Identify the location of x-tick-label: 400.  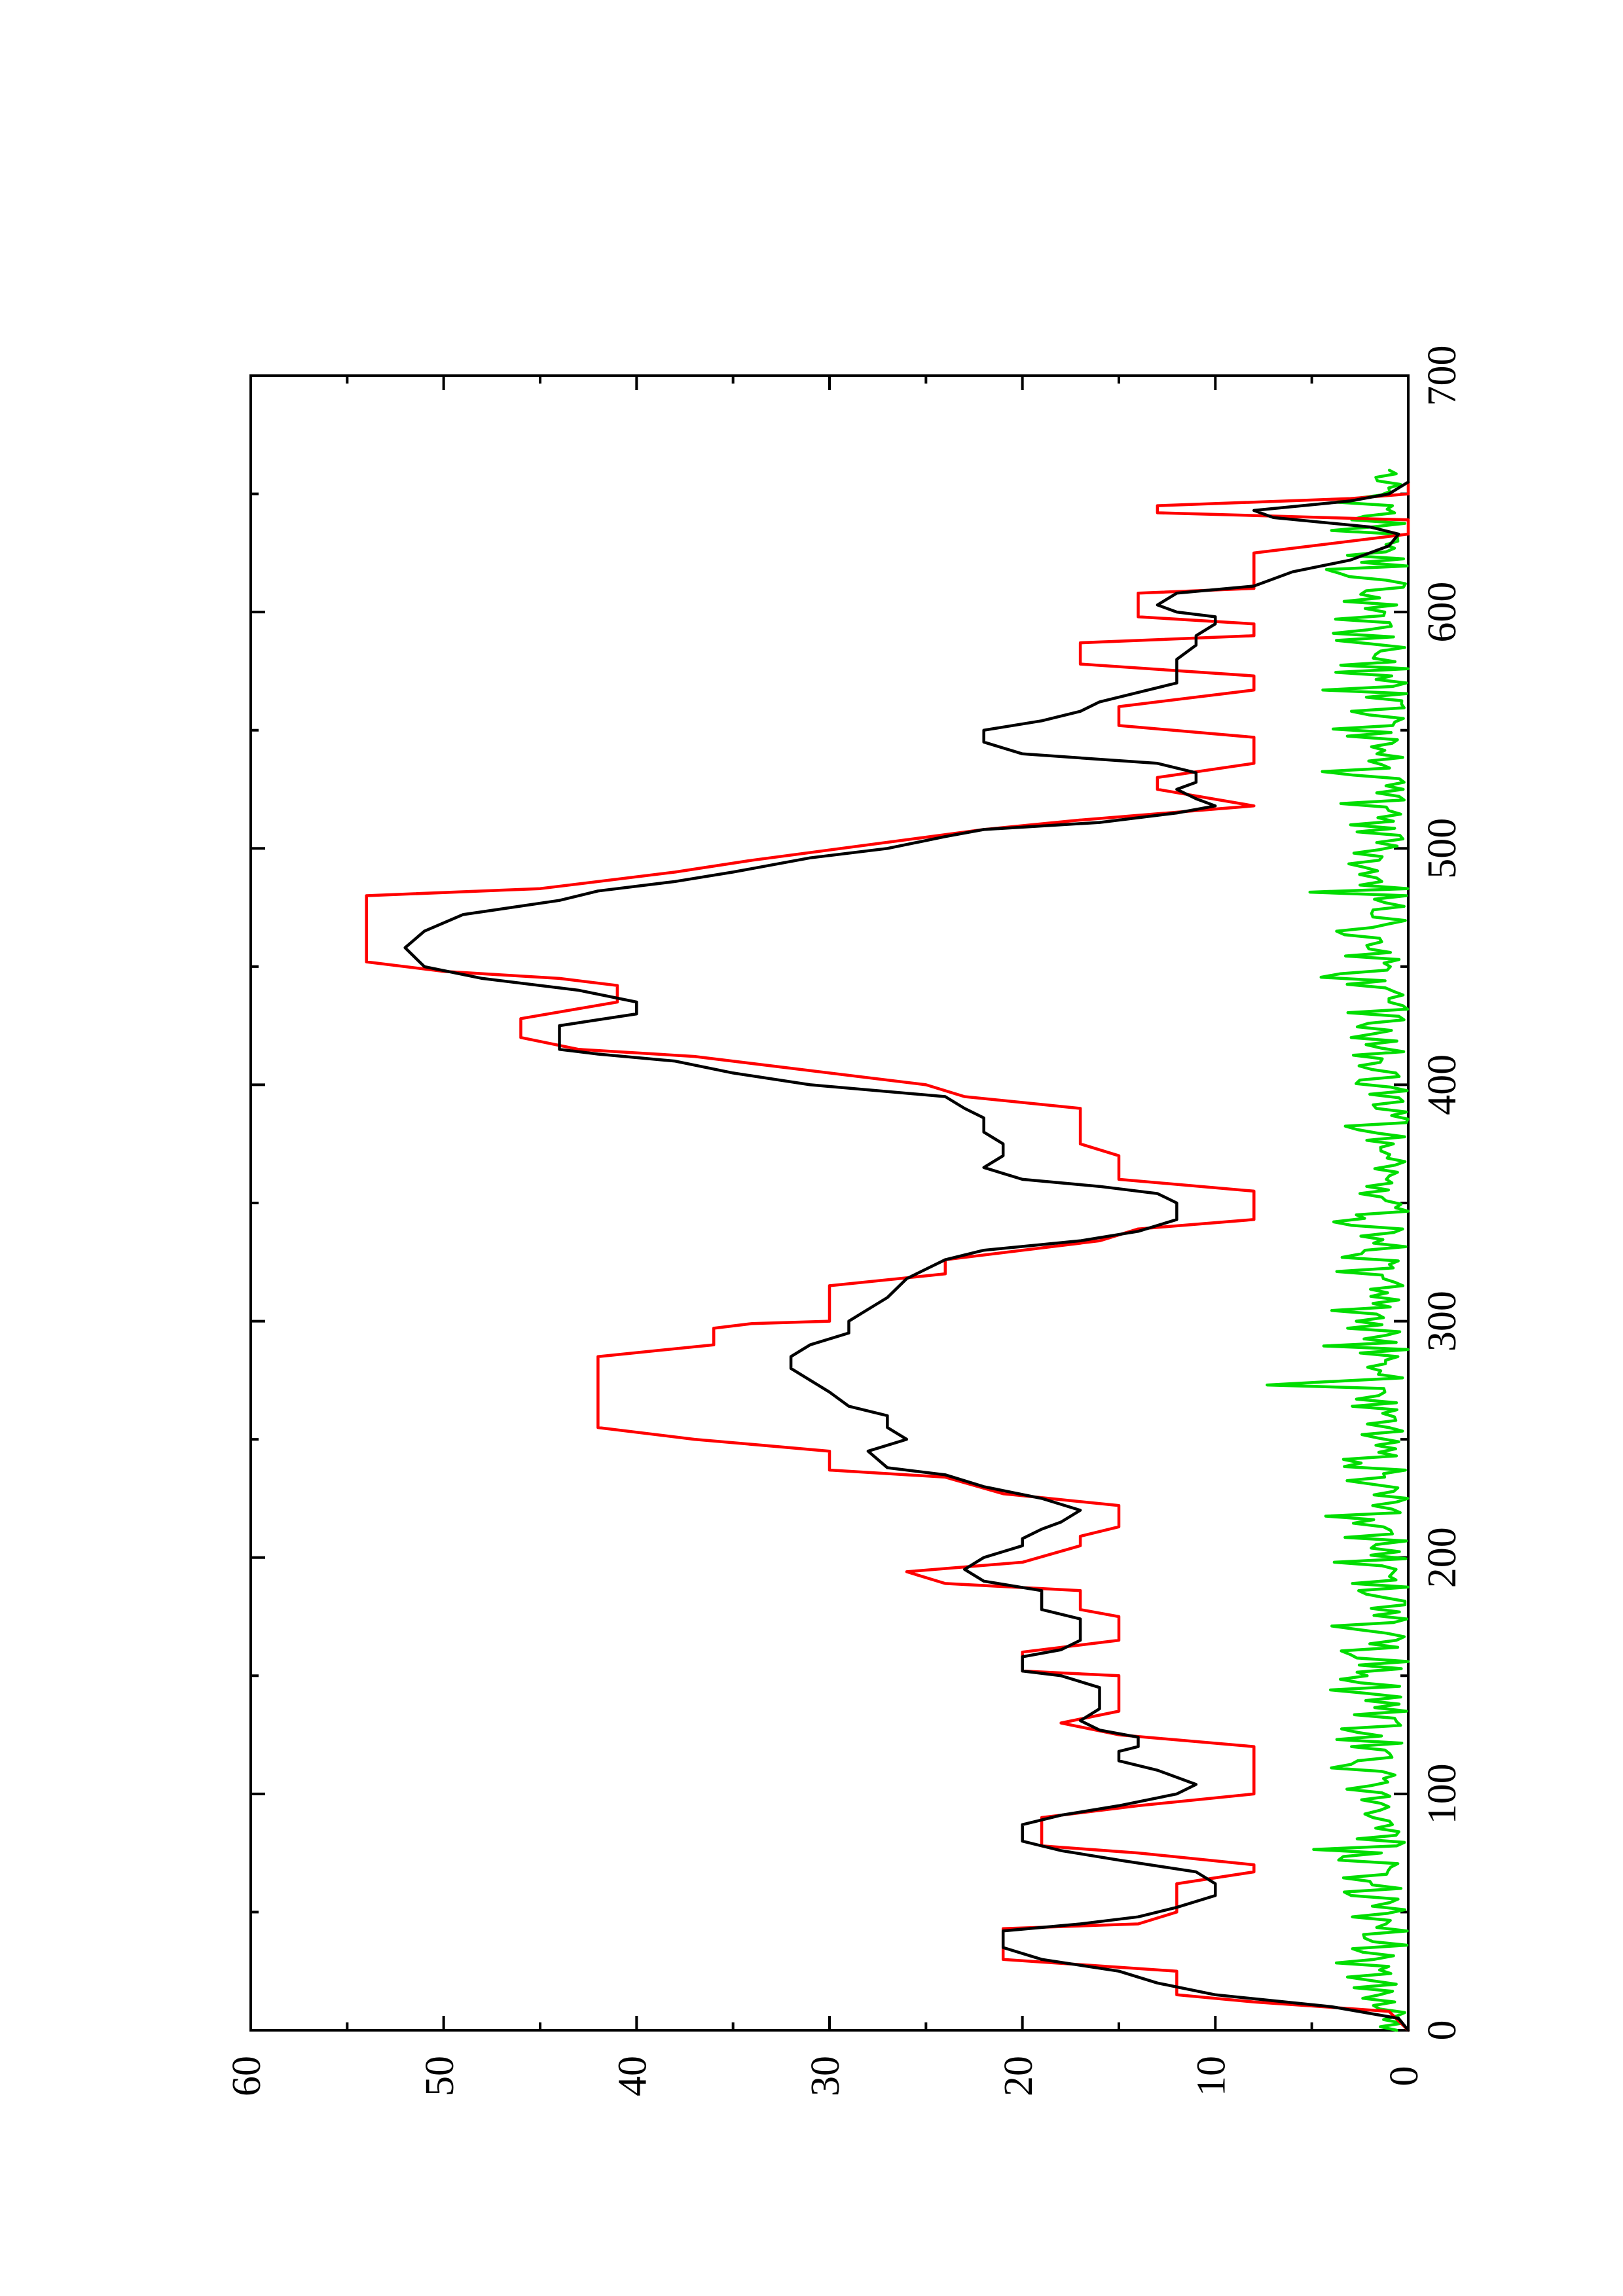
(1442, 1084).